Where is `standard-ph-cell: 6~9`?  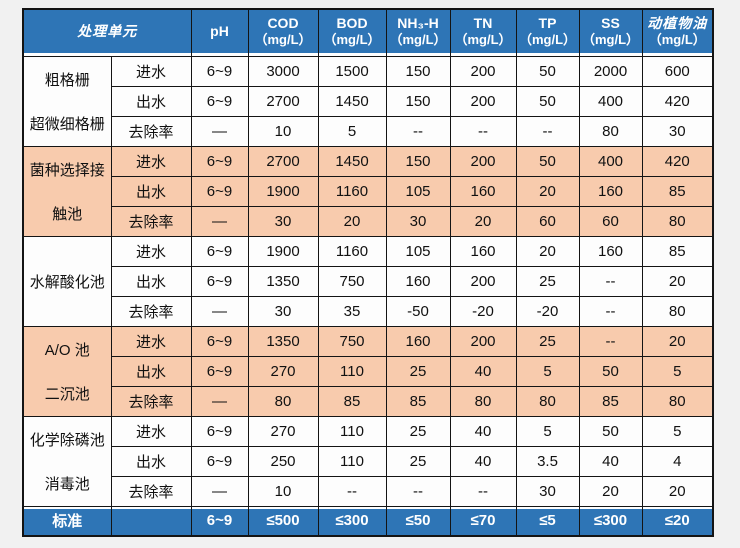 standard-ph-cell: 6~9 is located at coordinates (219, 521).